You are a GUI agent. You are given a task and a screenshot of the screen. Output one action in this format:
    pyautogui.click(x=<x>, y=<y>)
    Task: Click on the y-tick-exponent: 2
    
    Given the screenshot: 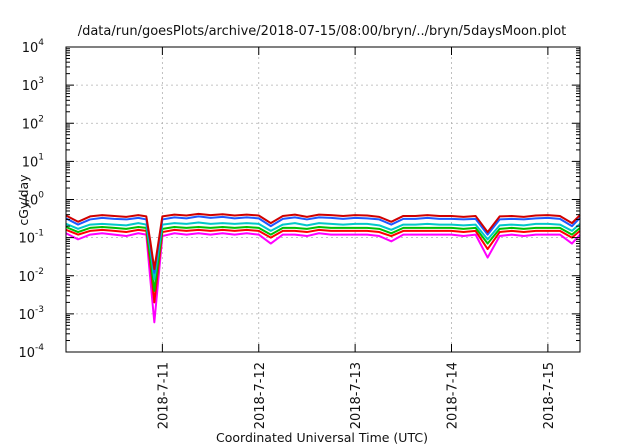 What is the action you would take?
    pyautogui.click(x=41, y=119)
    